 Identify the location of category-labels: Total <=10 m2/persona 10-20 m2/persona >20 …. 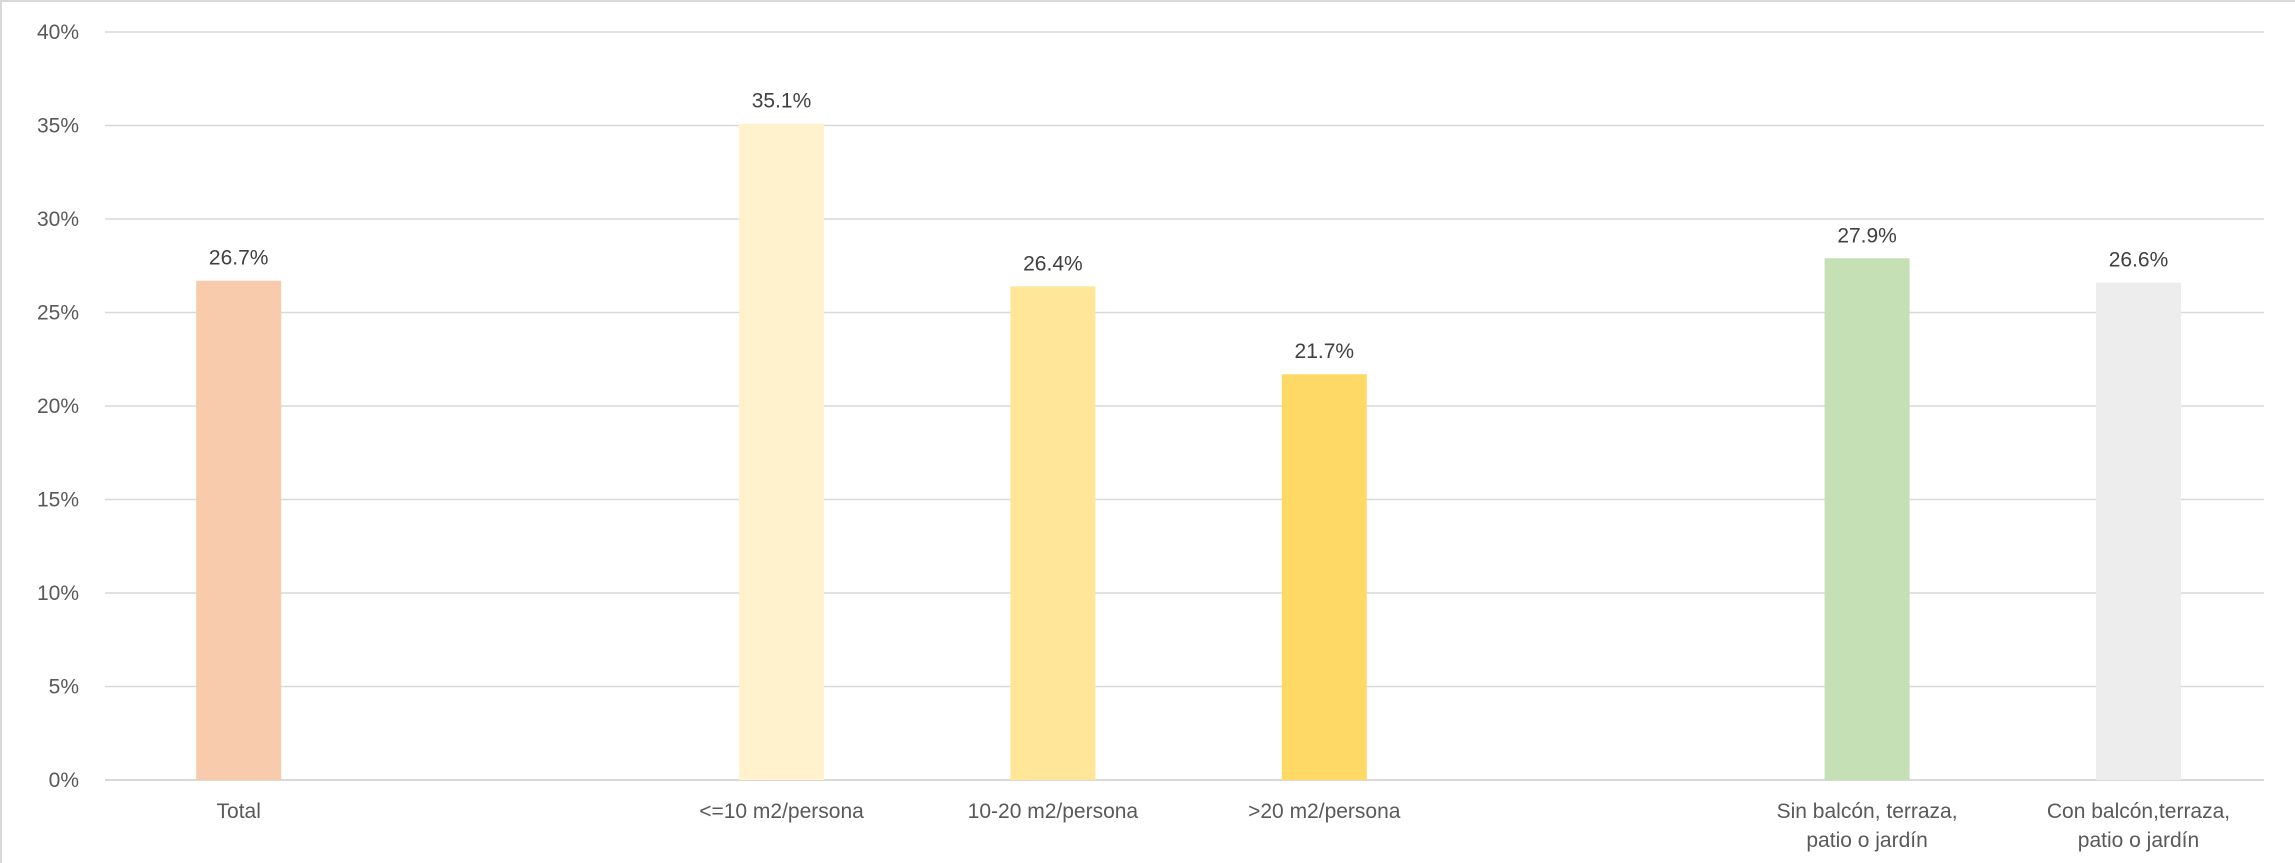
(1224, 826).